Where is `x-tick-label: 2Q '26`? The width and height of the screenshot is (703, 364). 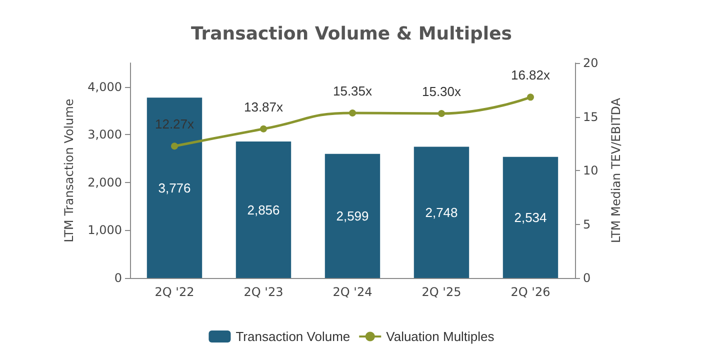 x-tick-label: 2Q '26 is located at coordinates (530, 292).